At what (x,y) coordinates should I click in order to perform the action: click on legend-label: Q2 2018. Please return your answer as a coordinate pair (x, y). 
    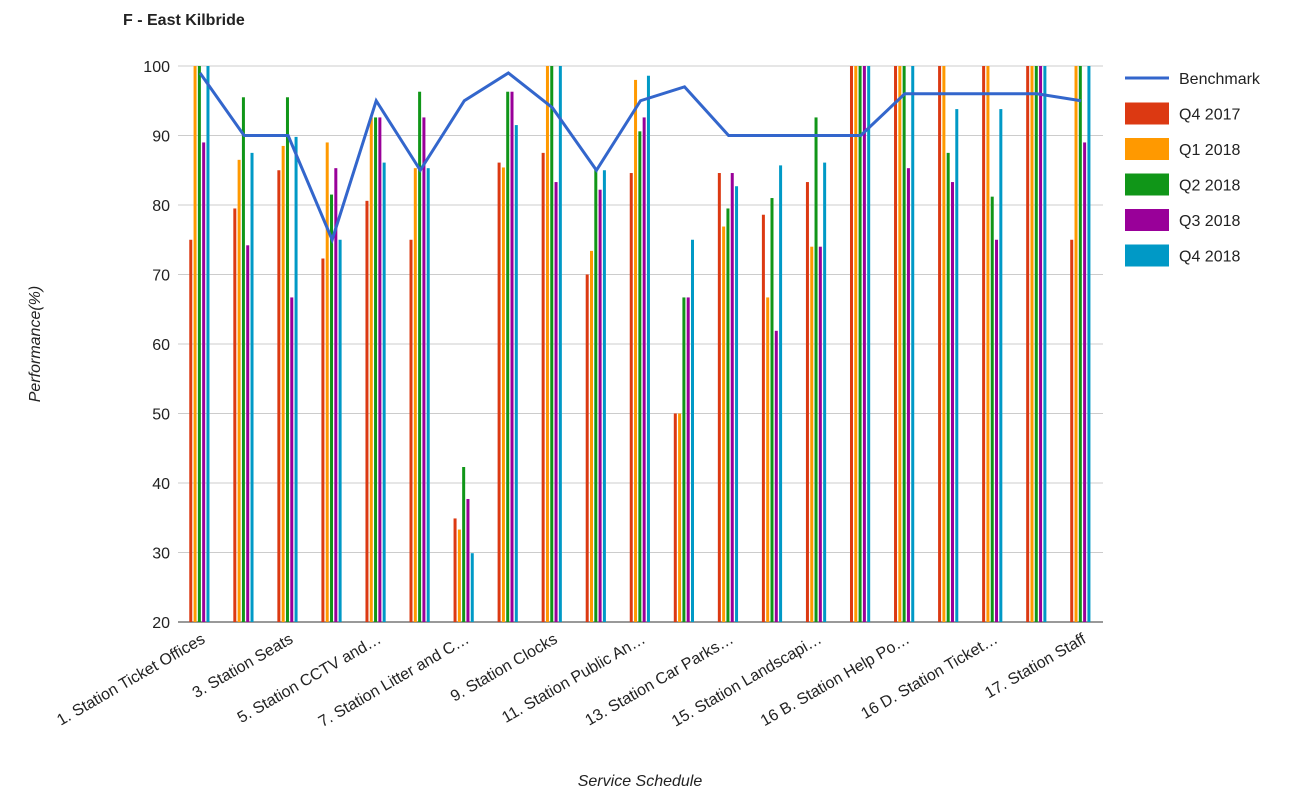
    Looking at the image, I should click on (1209, 186).